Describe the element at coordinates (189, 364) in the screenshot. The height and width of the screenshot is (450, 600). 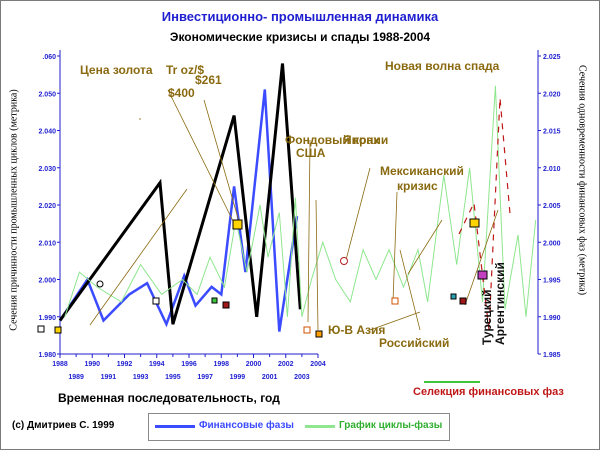
I see `x-tick-label-top: 1996` at that location.